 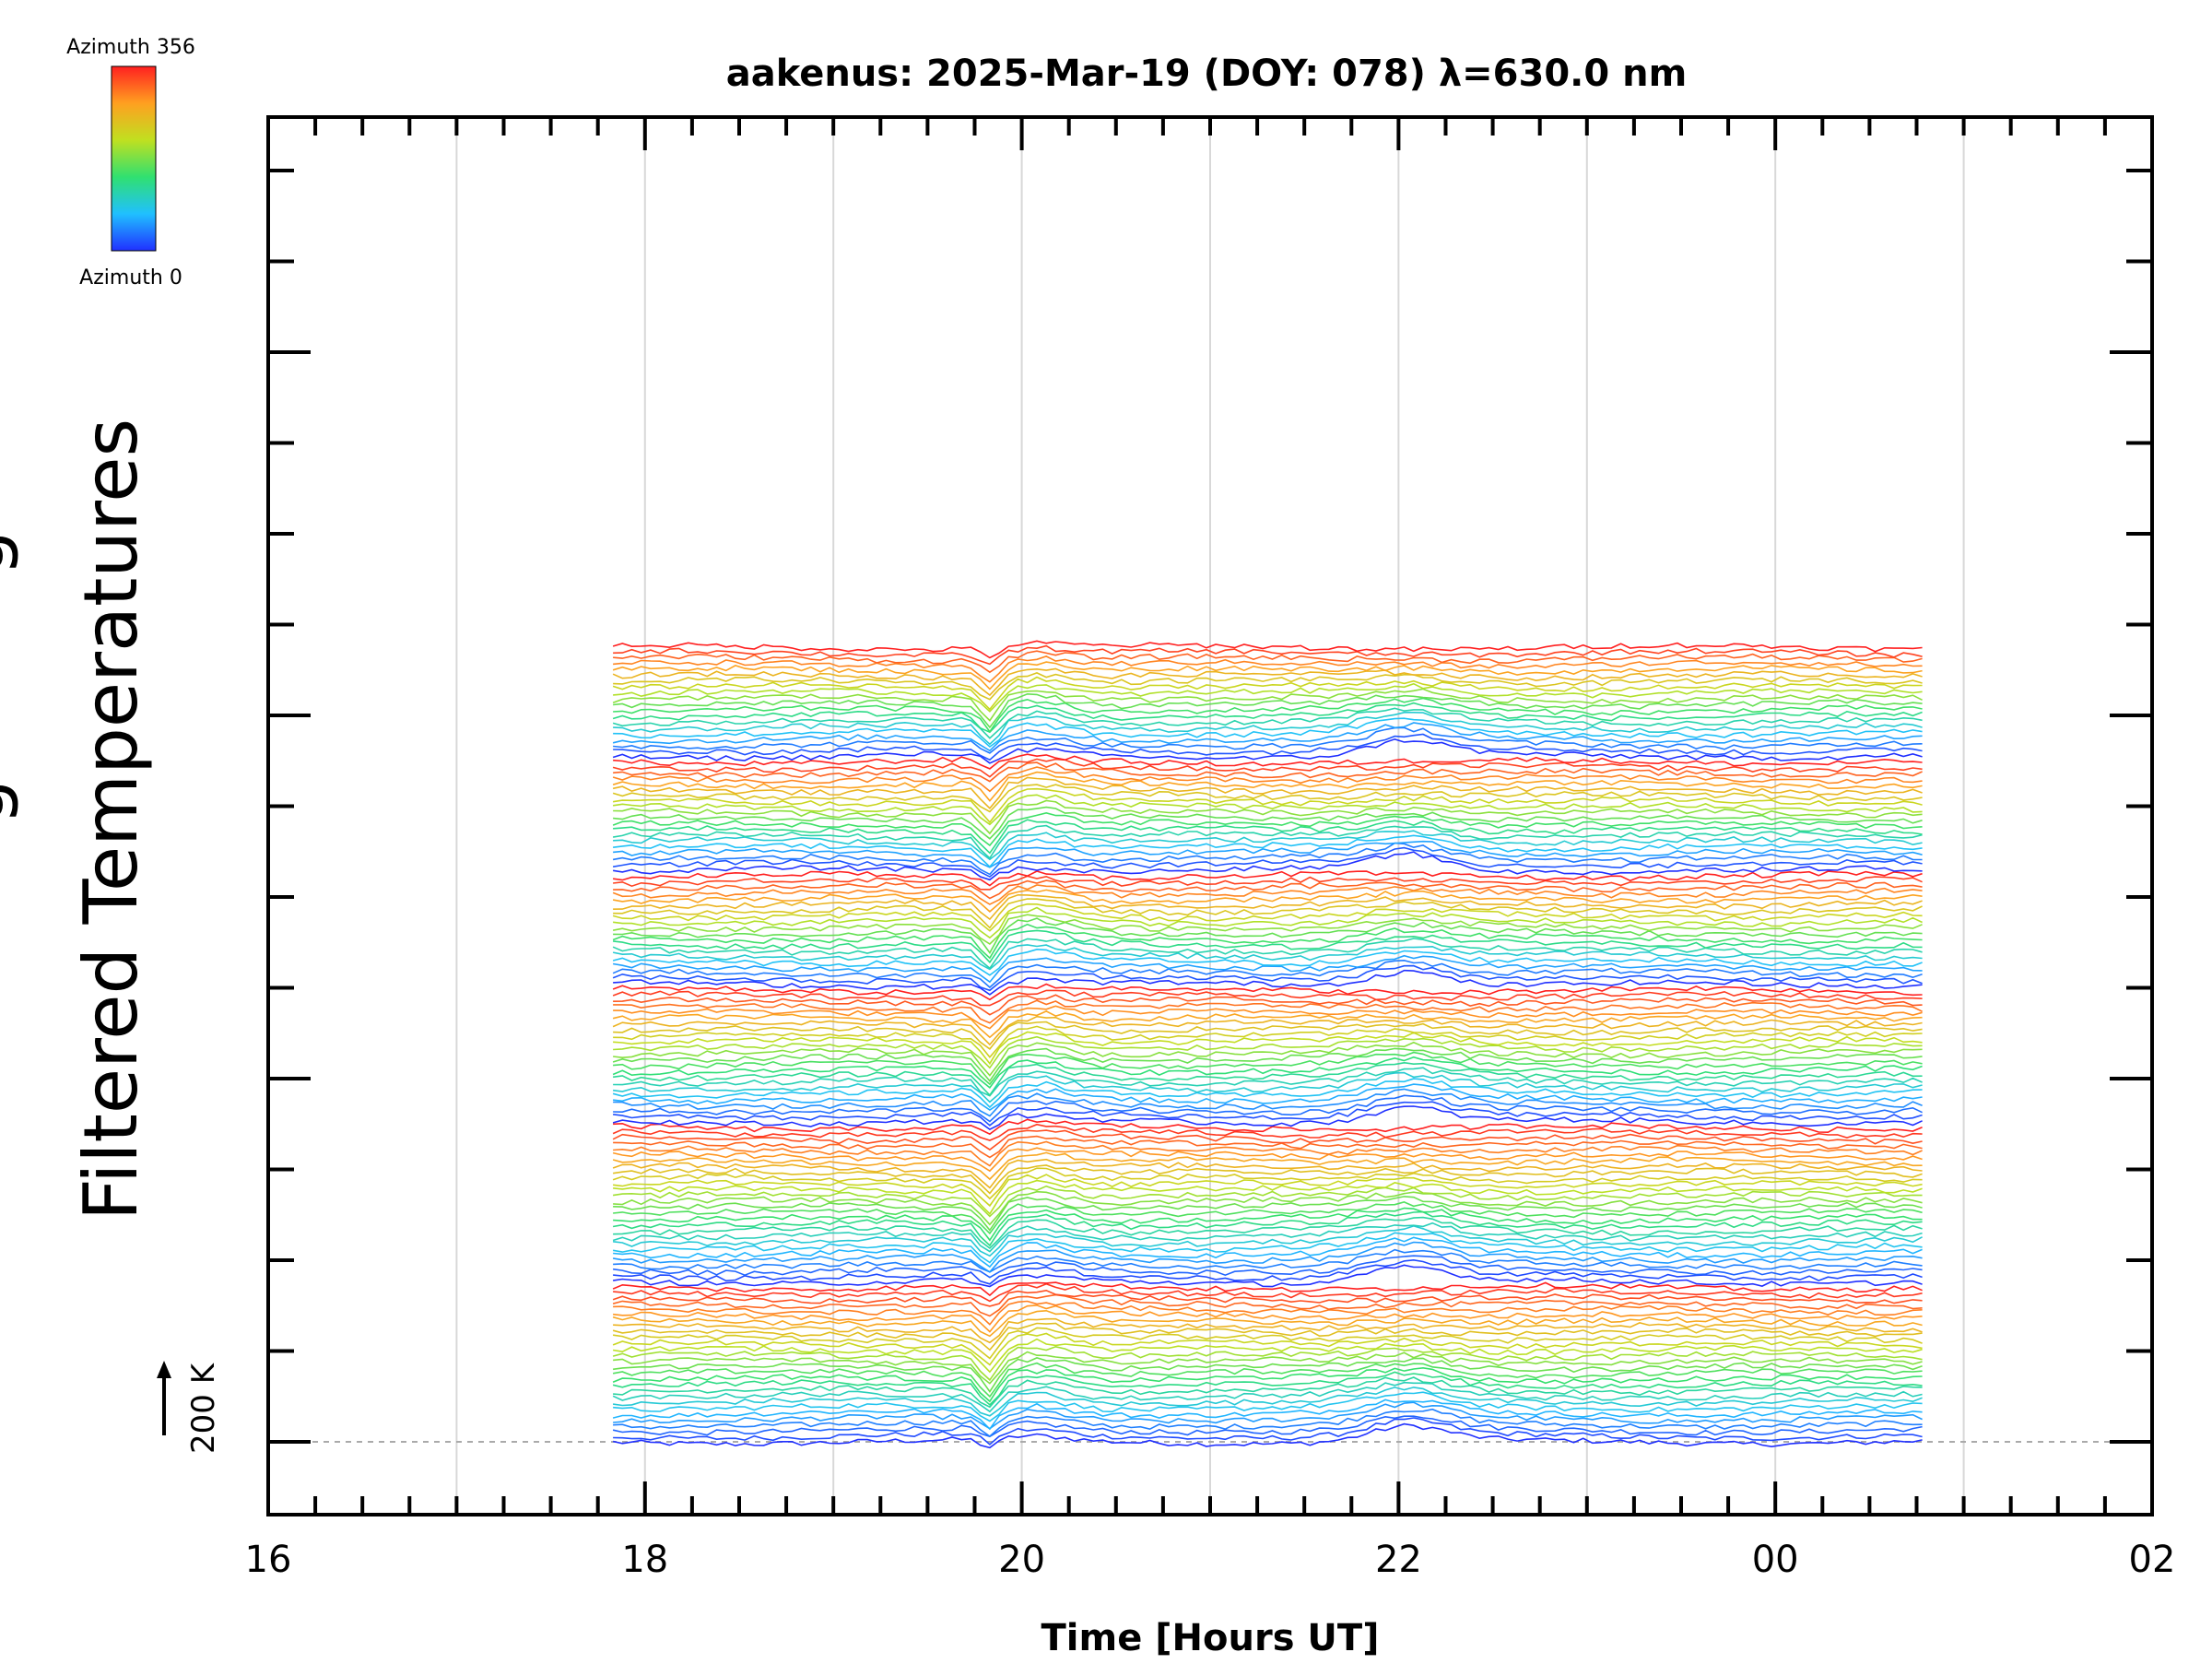 What do you see at coordinates (644, 1560) in the screenshot?
I see `x-tick-label: 18` at bounding box center [644, 1560].